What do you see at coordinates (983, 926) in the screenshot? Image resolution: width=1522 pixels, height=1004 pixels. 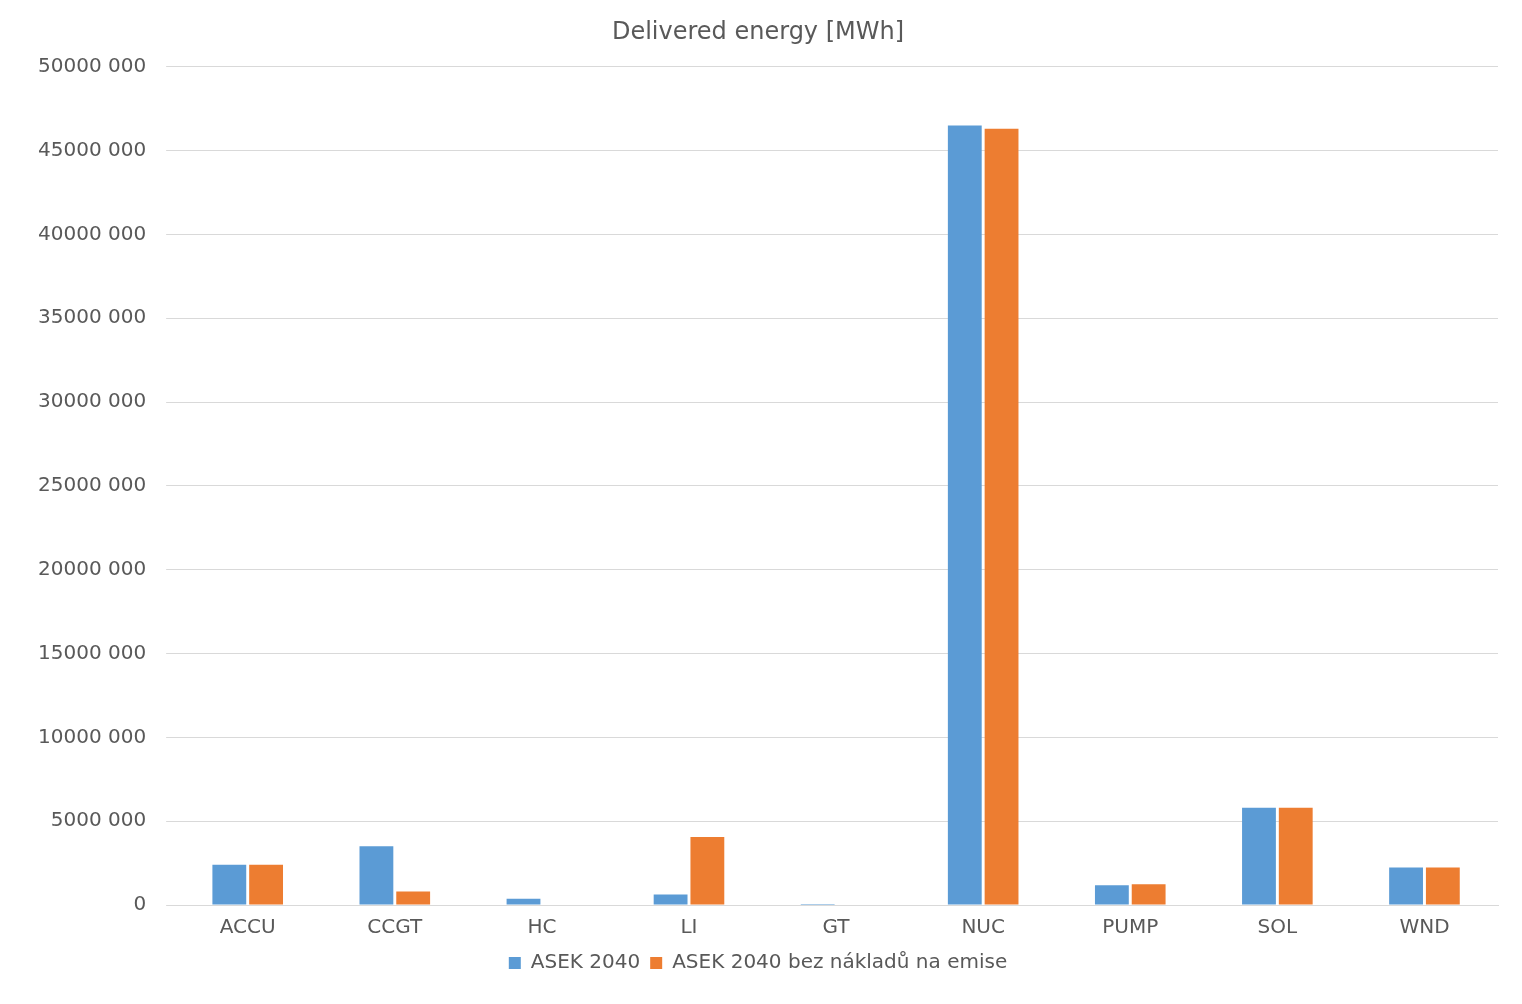 I see `x-tick-label: NUC` at bounding box center [983, 926].